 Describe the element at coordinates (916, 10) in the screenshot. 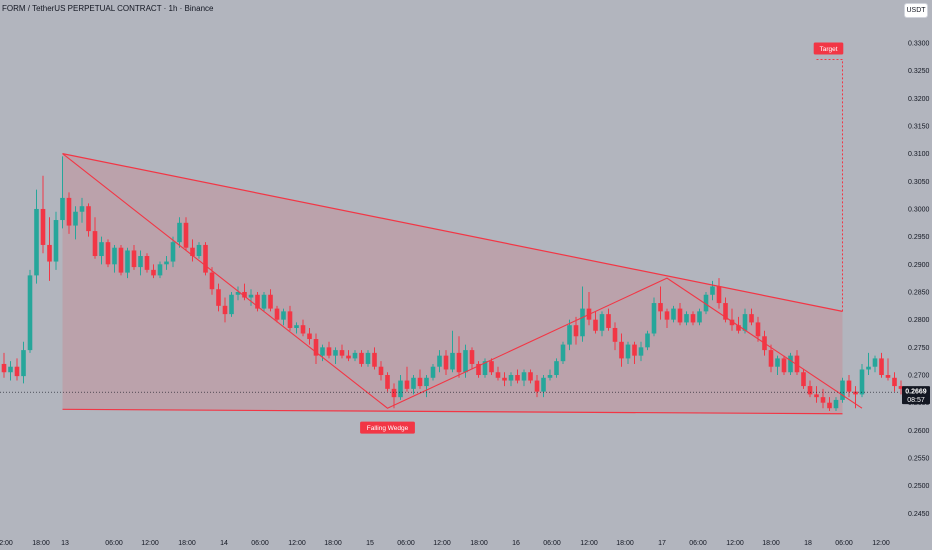

I see `currency-button: USDT` at that location.